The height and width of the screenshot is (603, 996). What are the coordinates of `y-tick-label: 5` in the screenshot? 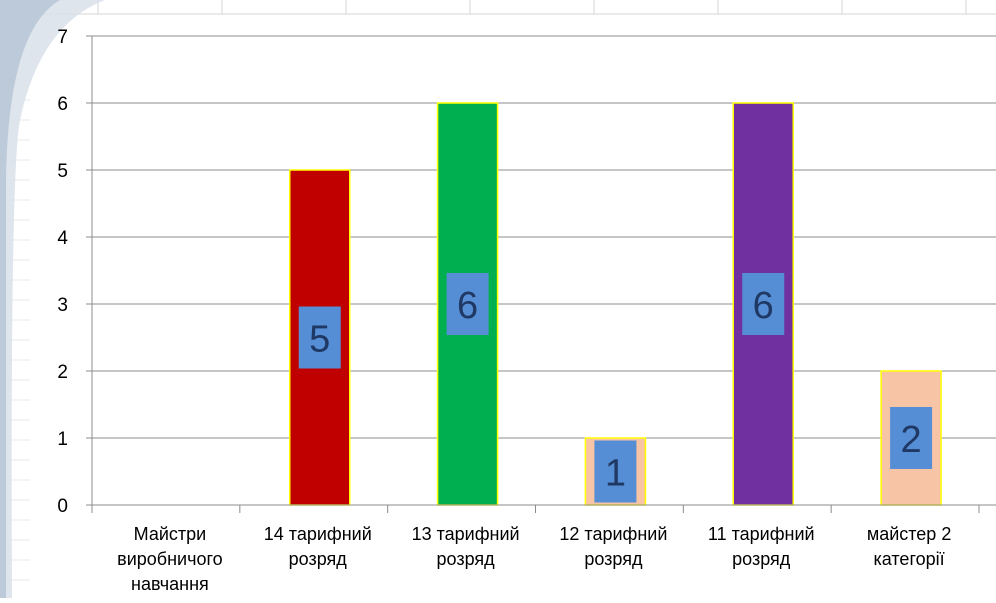 It's located at (62, 171).